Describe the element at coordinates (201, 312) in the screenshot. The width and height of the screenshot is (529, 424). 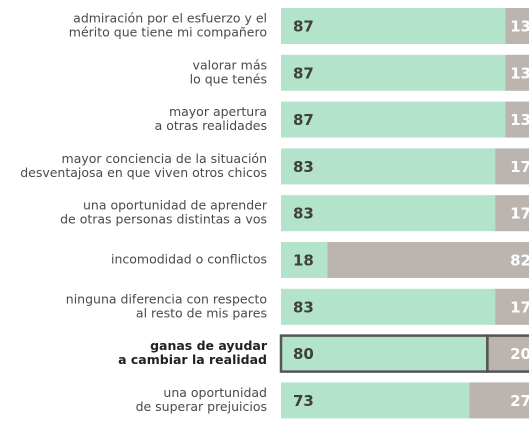
I see `category-label: al resto de mis pares` at that location.